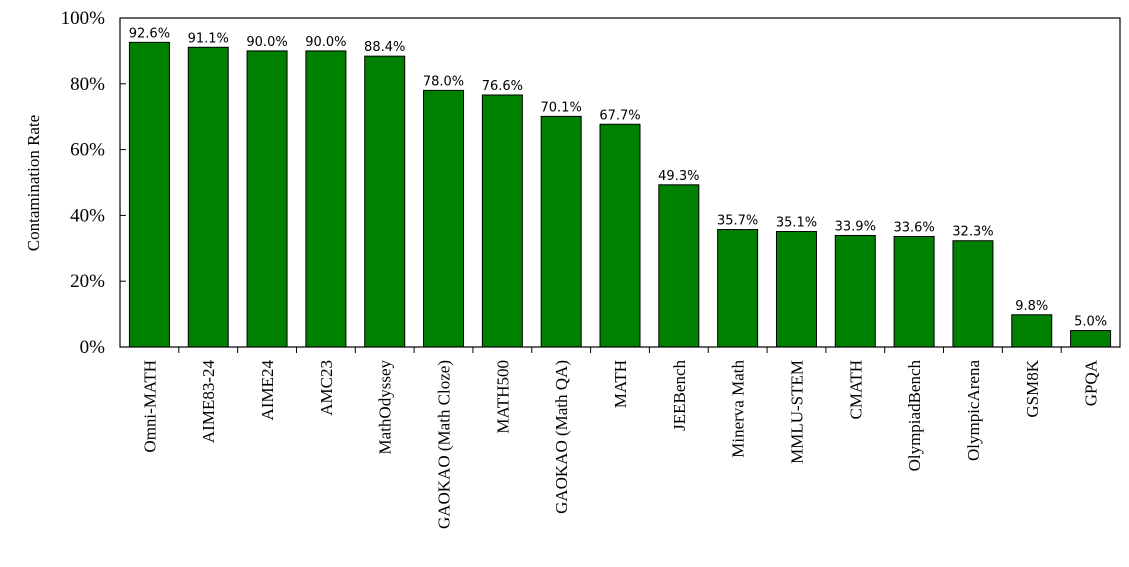 This screenshot has height=567, width=1129. I want to click on bar-value-label: 5.0%, so click(1090, 322).